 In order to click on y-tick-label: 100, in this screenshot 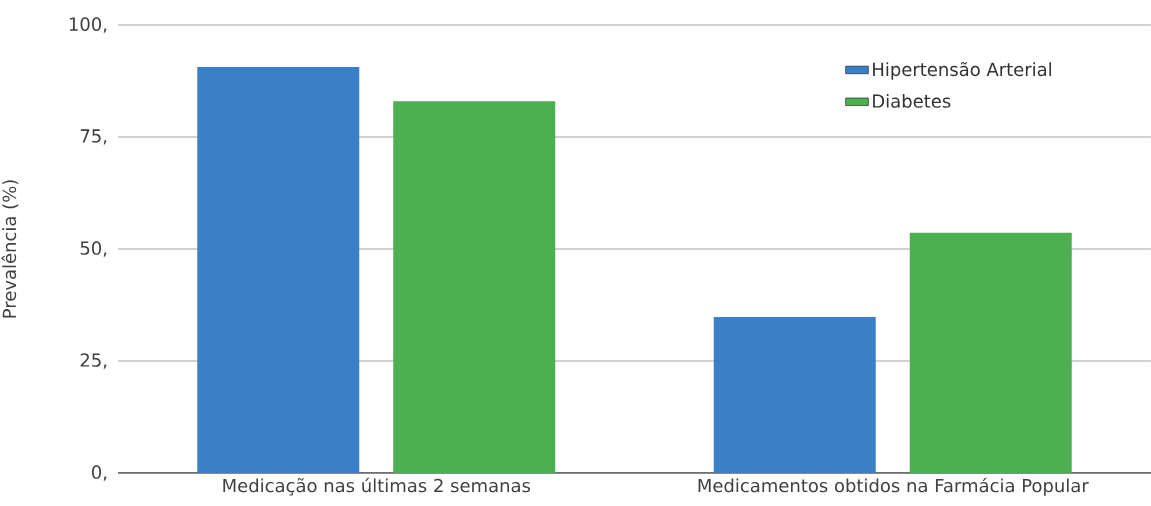, I will do `click(88, 25)`.